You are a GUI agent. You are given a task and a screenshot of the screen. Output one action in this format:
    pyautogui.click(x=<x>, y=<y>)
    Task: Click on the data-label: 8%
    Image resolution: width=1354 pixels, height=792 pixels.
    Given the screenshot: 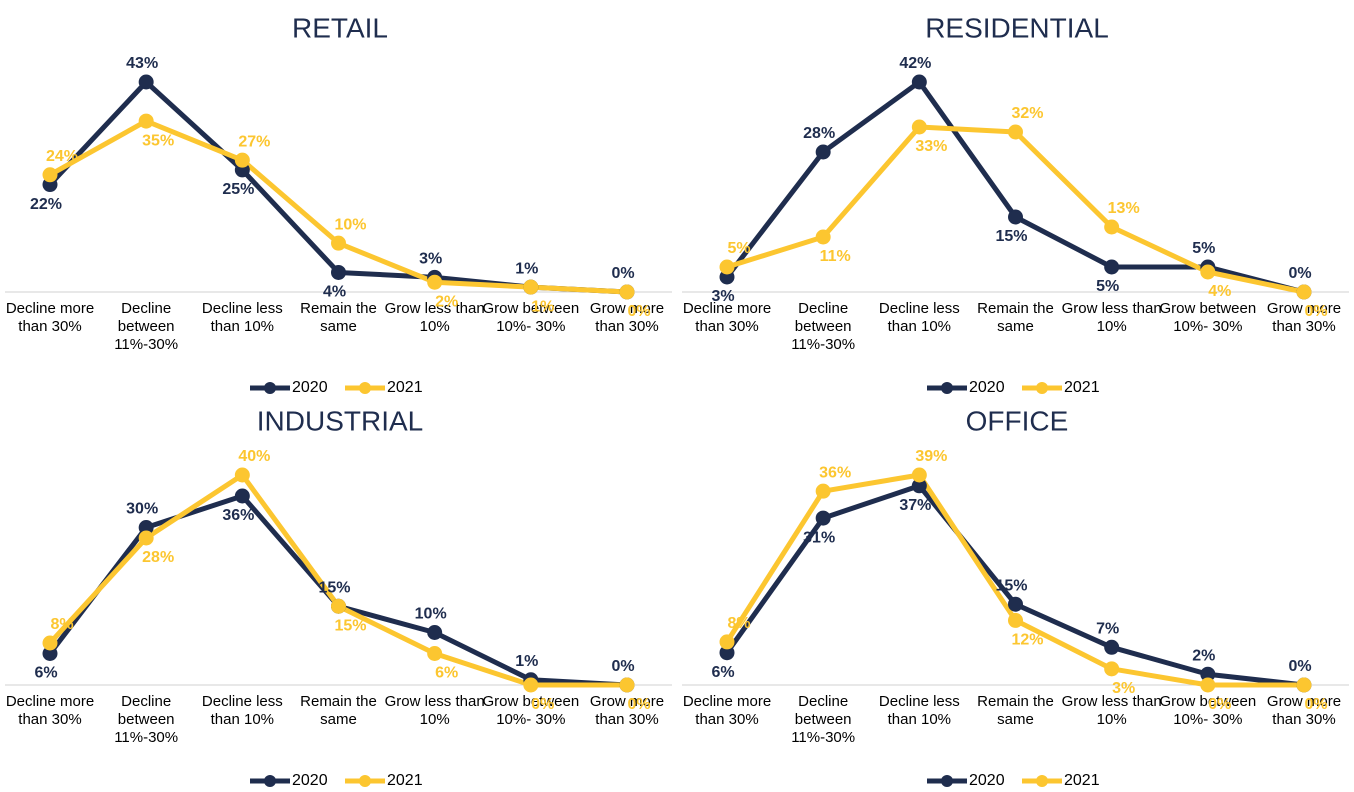 What is the action you would take?
    pyautogui.click(x=738, y=623)
    